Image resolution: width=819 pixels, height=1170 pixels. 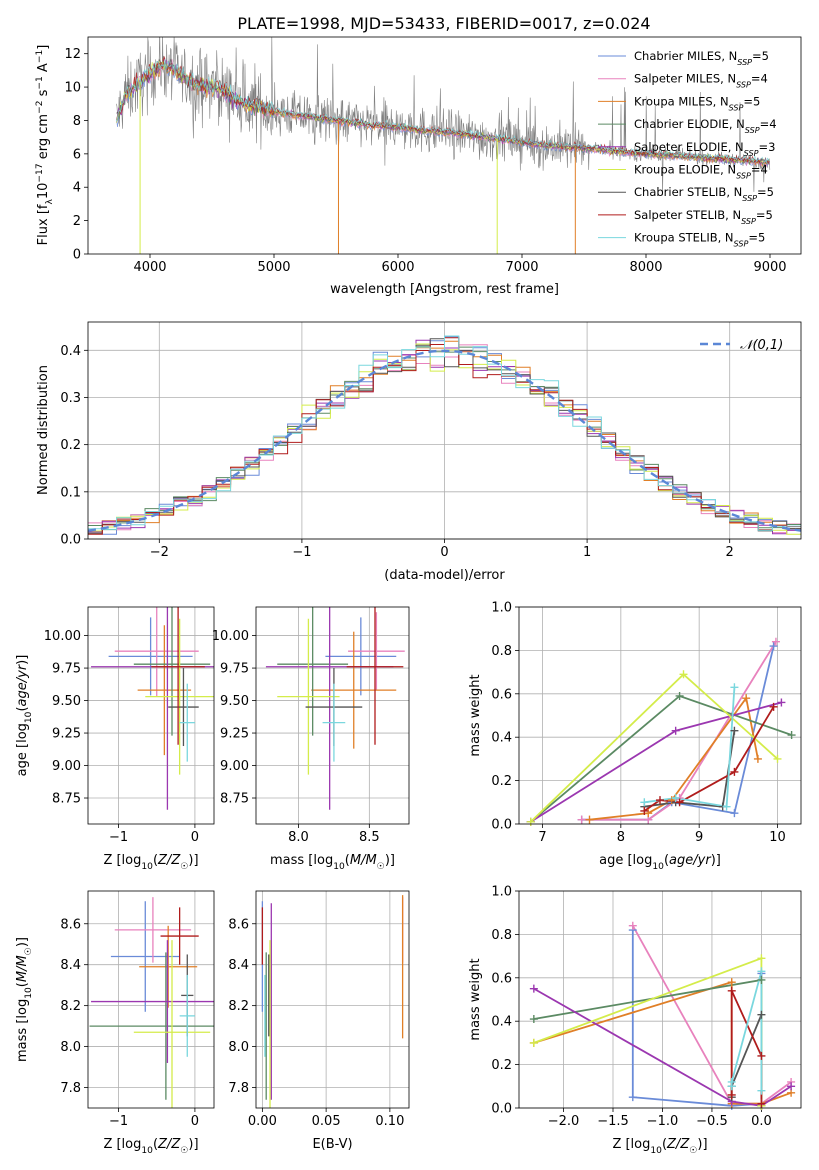 What do you see at coordinates (501, 781) in the screenshot?
I see `y-tick-label: 0.2` at bounding box center [501, 781].